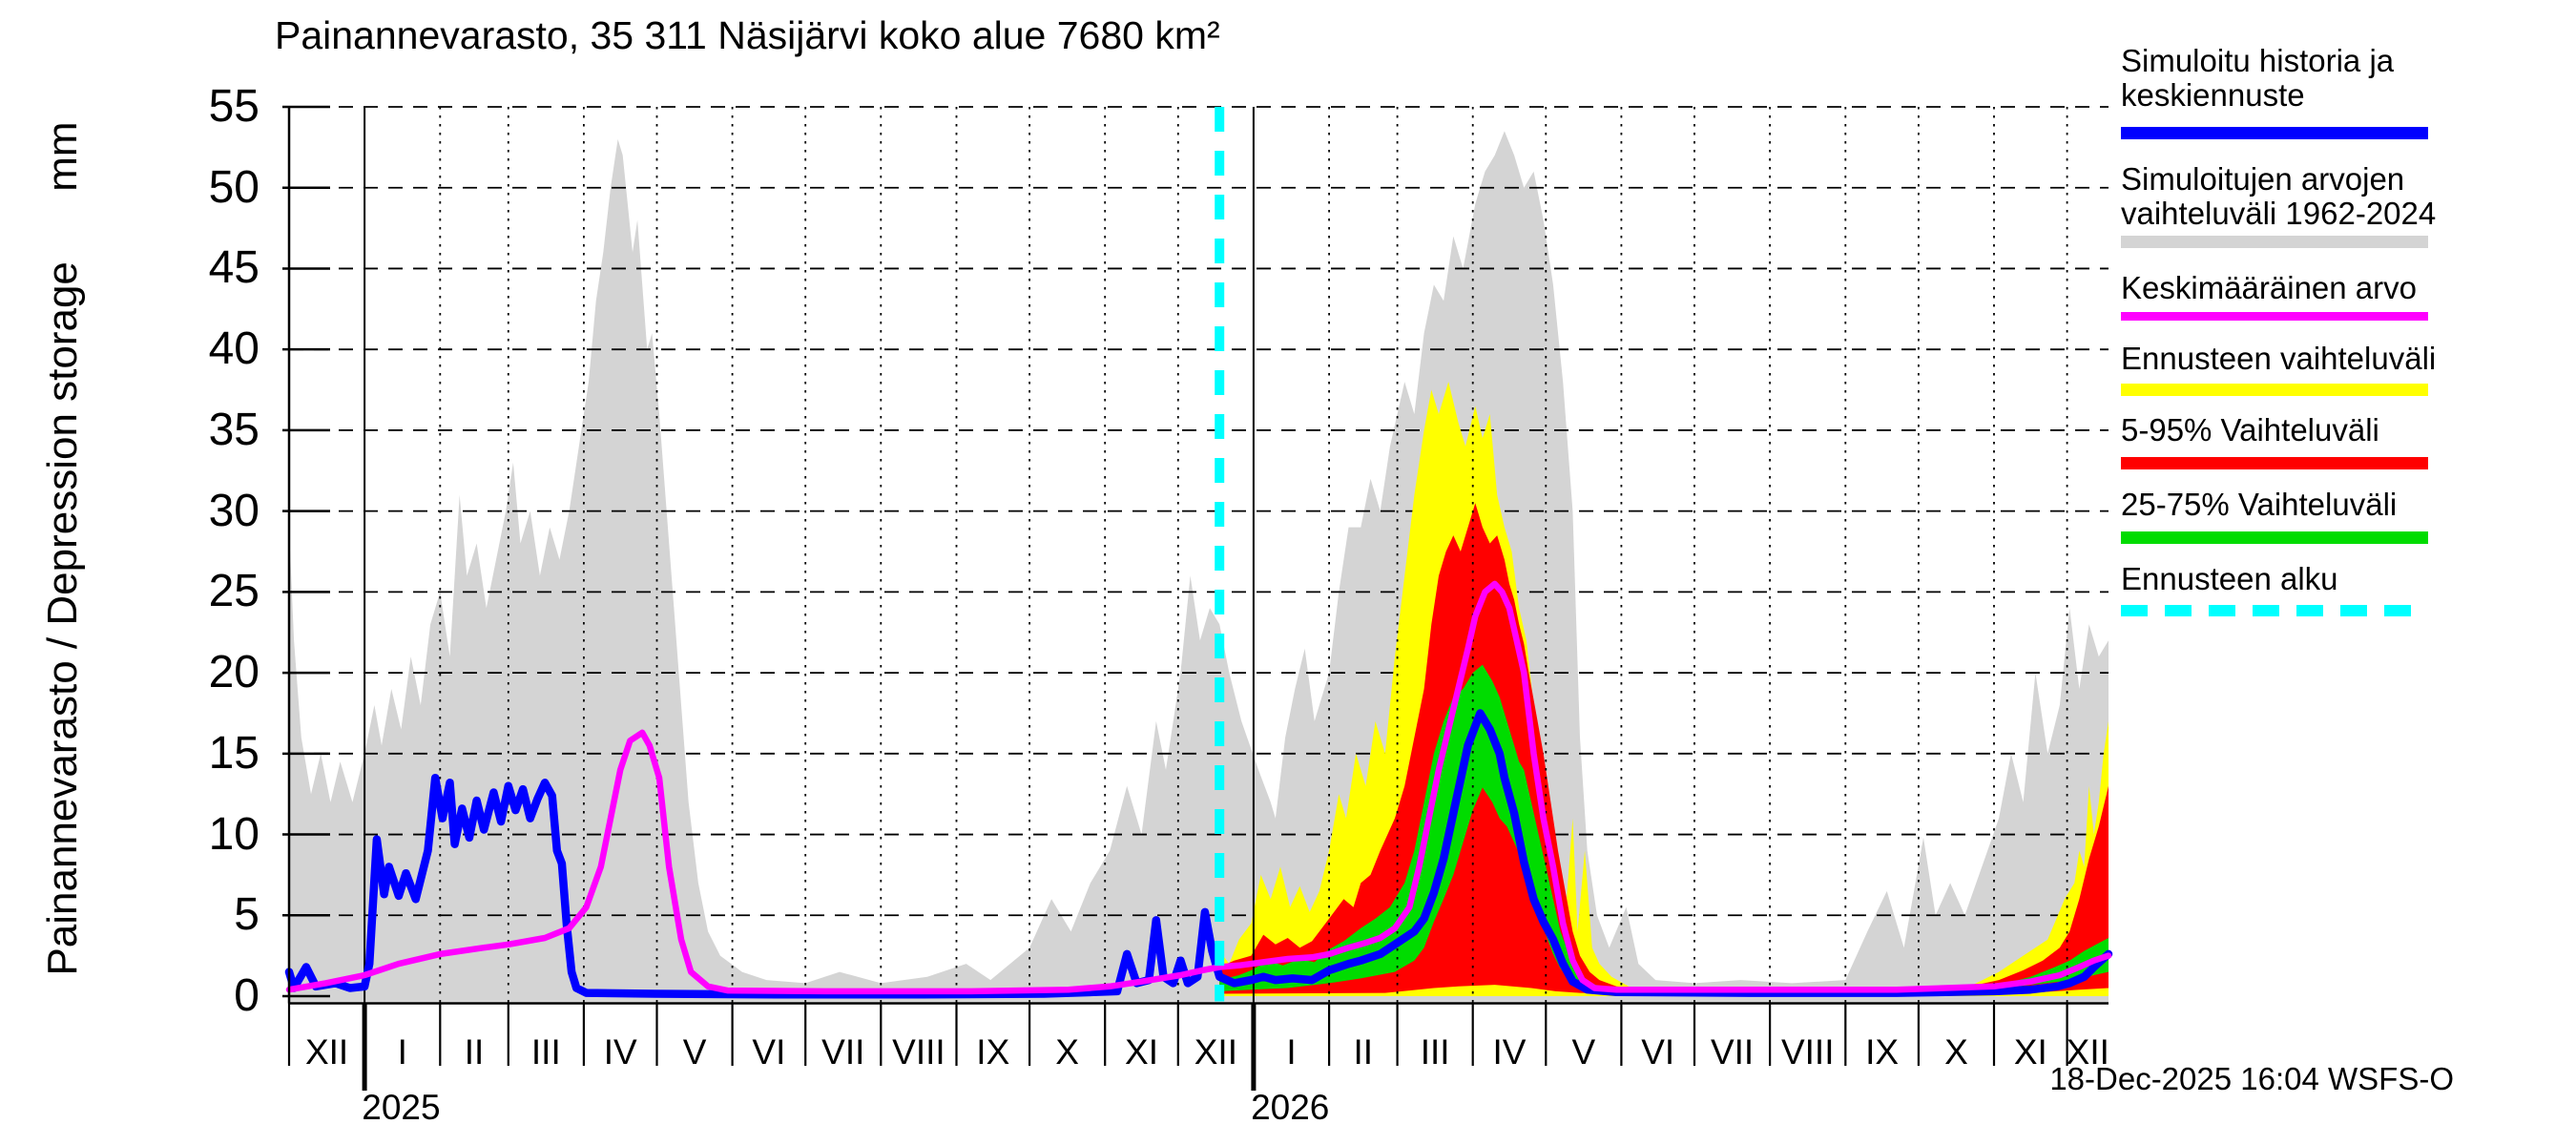  Describe the element at coordinates (2250, 430) in the screenshot. I see `legend-item-label: 5-95% Vaihteluväli` at that location.